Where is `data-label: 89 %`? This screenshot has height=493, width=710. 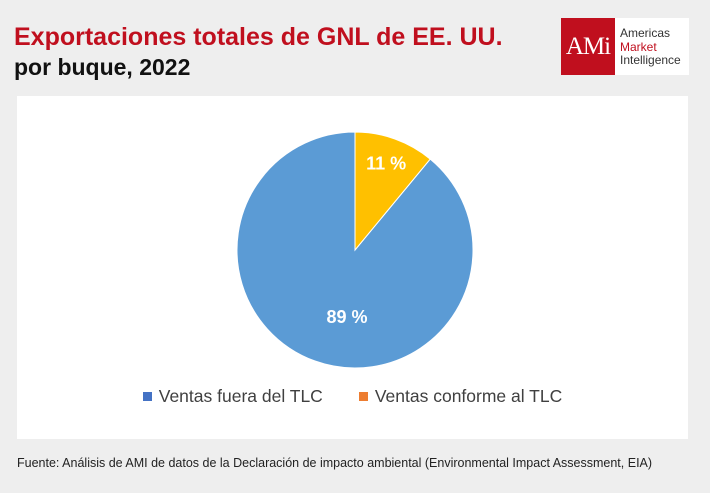 data-label: 89 % is located at coordinates (347, 317).